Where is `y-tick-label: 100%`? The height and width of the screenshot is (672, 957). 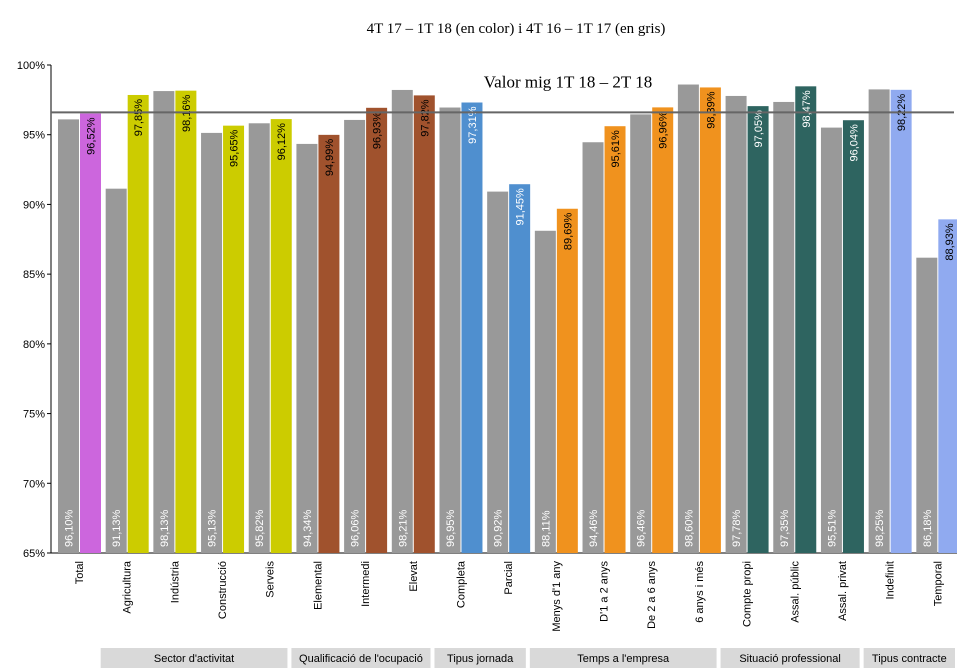
y-tick-label: 100% is located at coordinates (31, 66).